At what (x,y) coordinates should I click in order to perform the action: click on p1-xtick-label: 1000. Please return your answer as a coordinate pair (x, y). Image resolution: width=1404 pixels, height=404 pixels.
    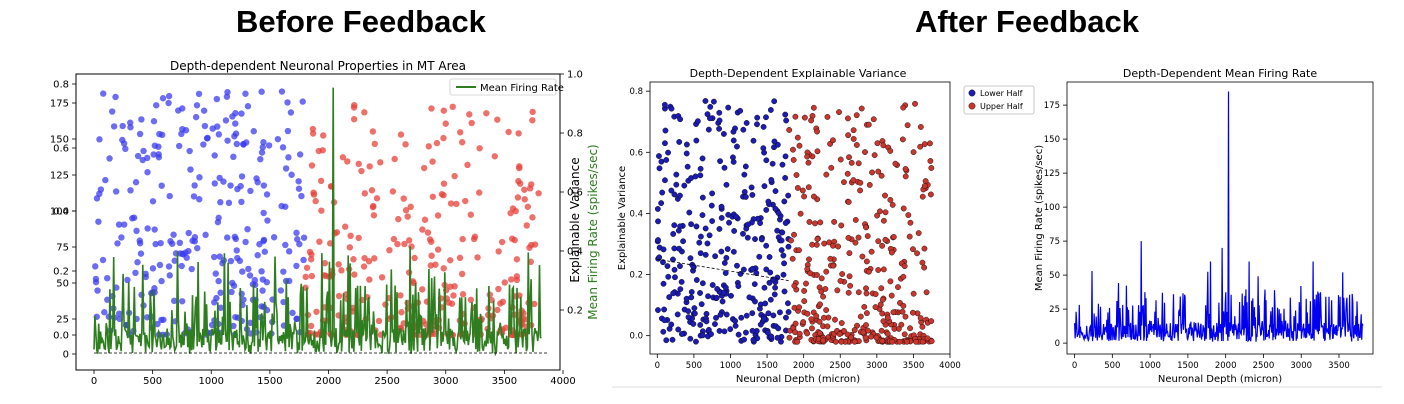
    Looking at the image, I should click on (211, 381).